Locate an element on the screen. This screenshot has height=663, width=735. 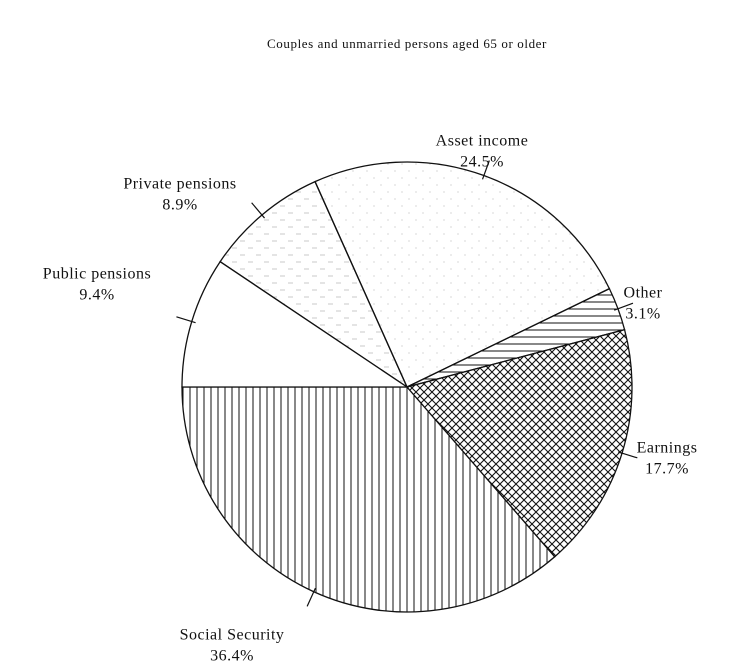
slice-label: Earnings is located at coordinates (667, 448).